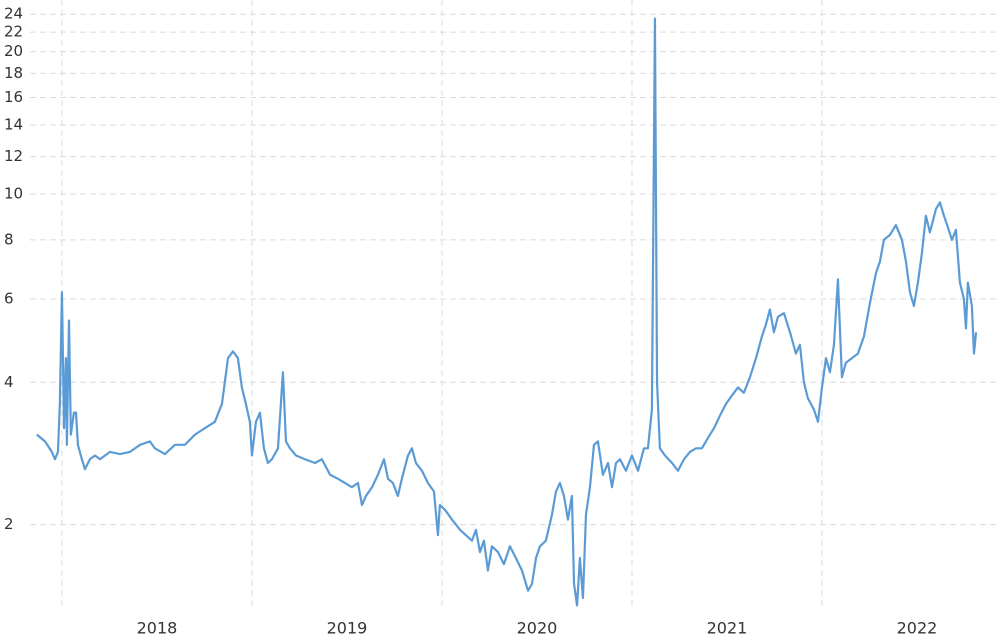 The image size is (1000, 642). I want to click on x-tick-label: 2022, so click(917, 628).